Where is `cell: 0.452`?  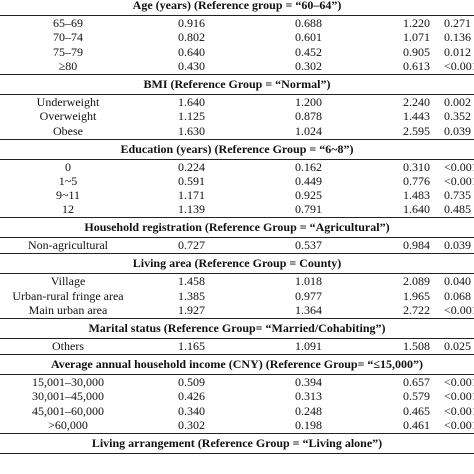
cell: 0.452 is located at coordinates (308, 51).